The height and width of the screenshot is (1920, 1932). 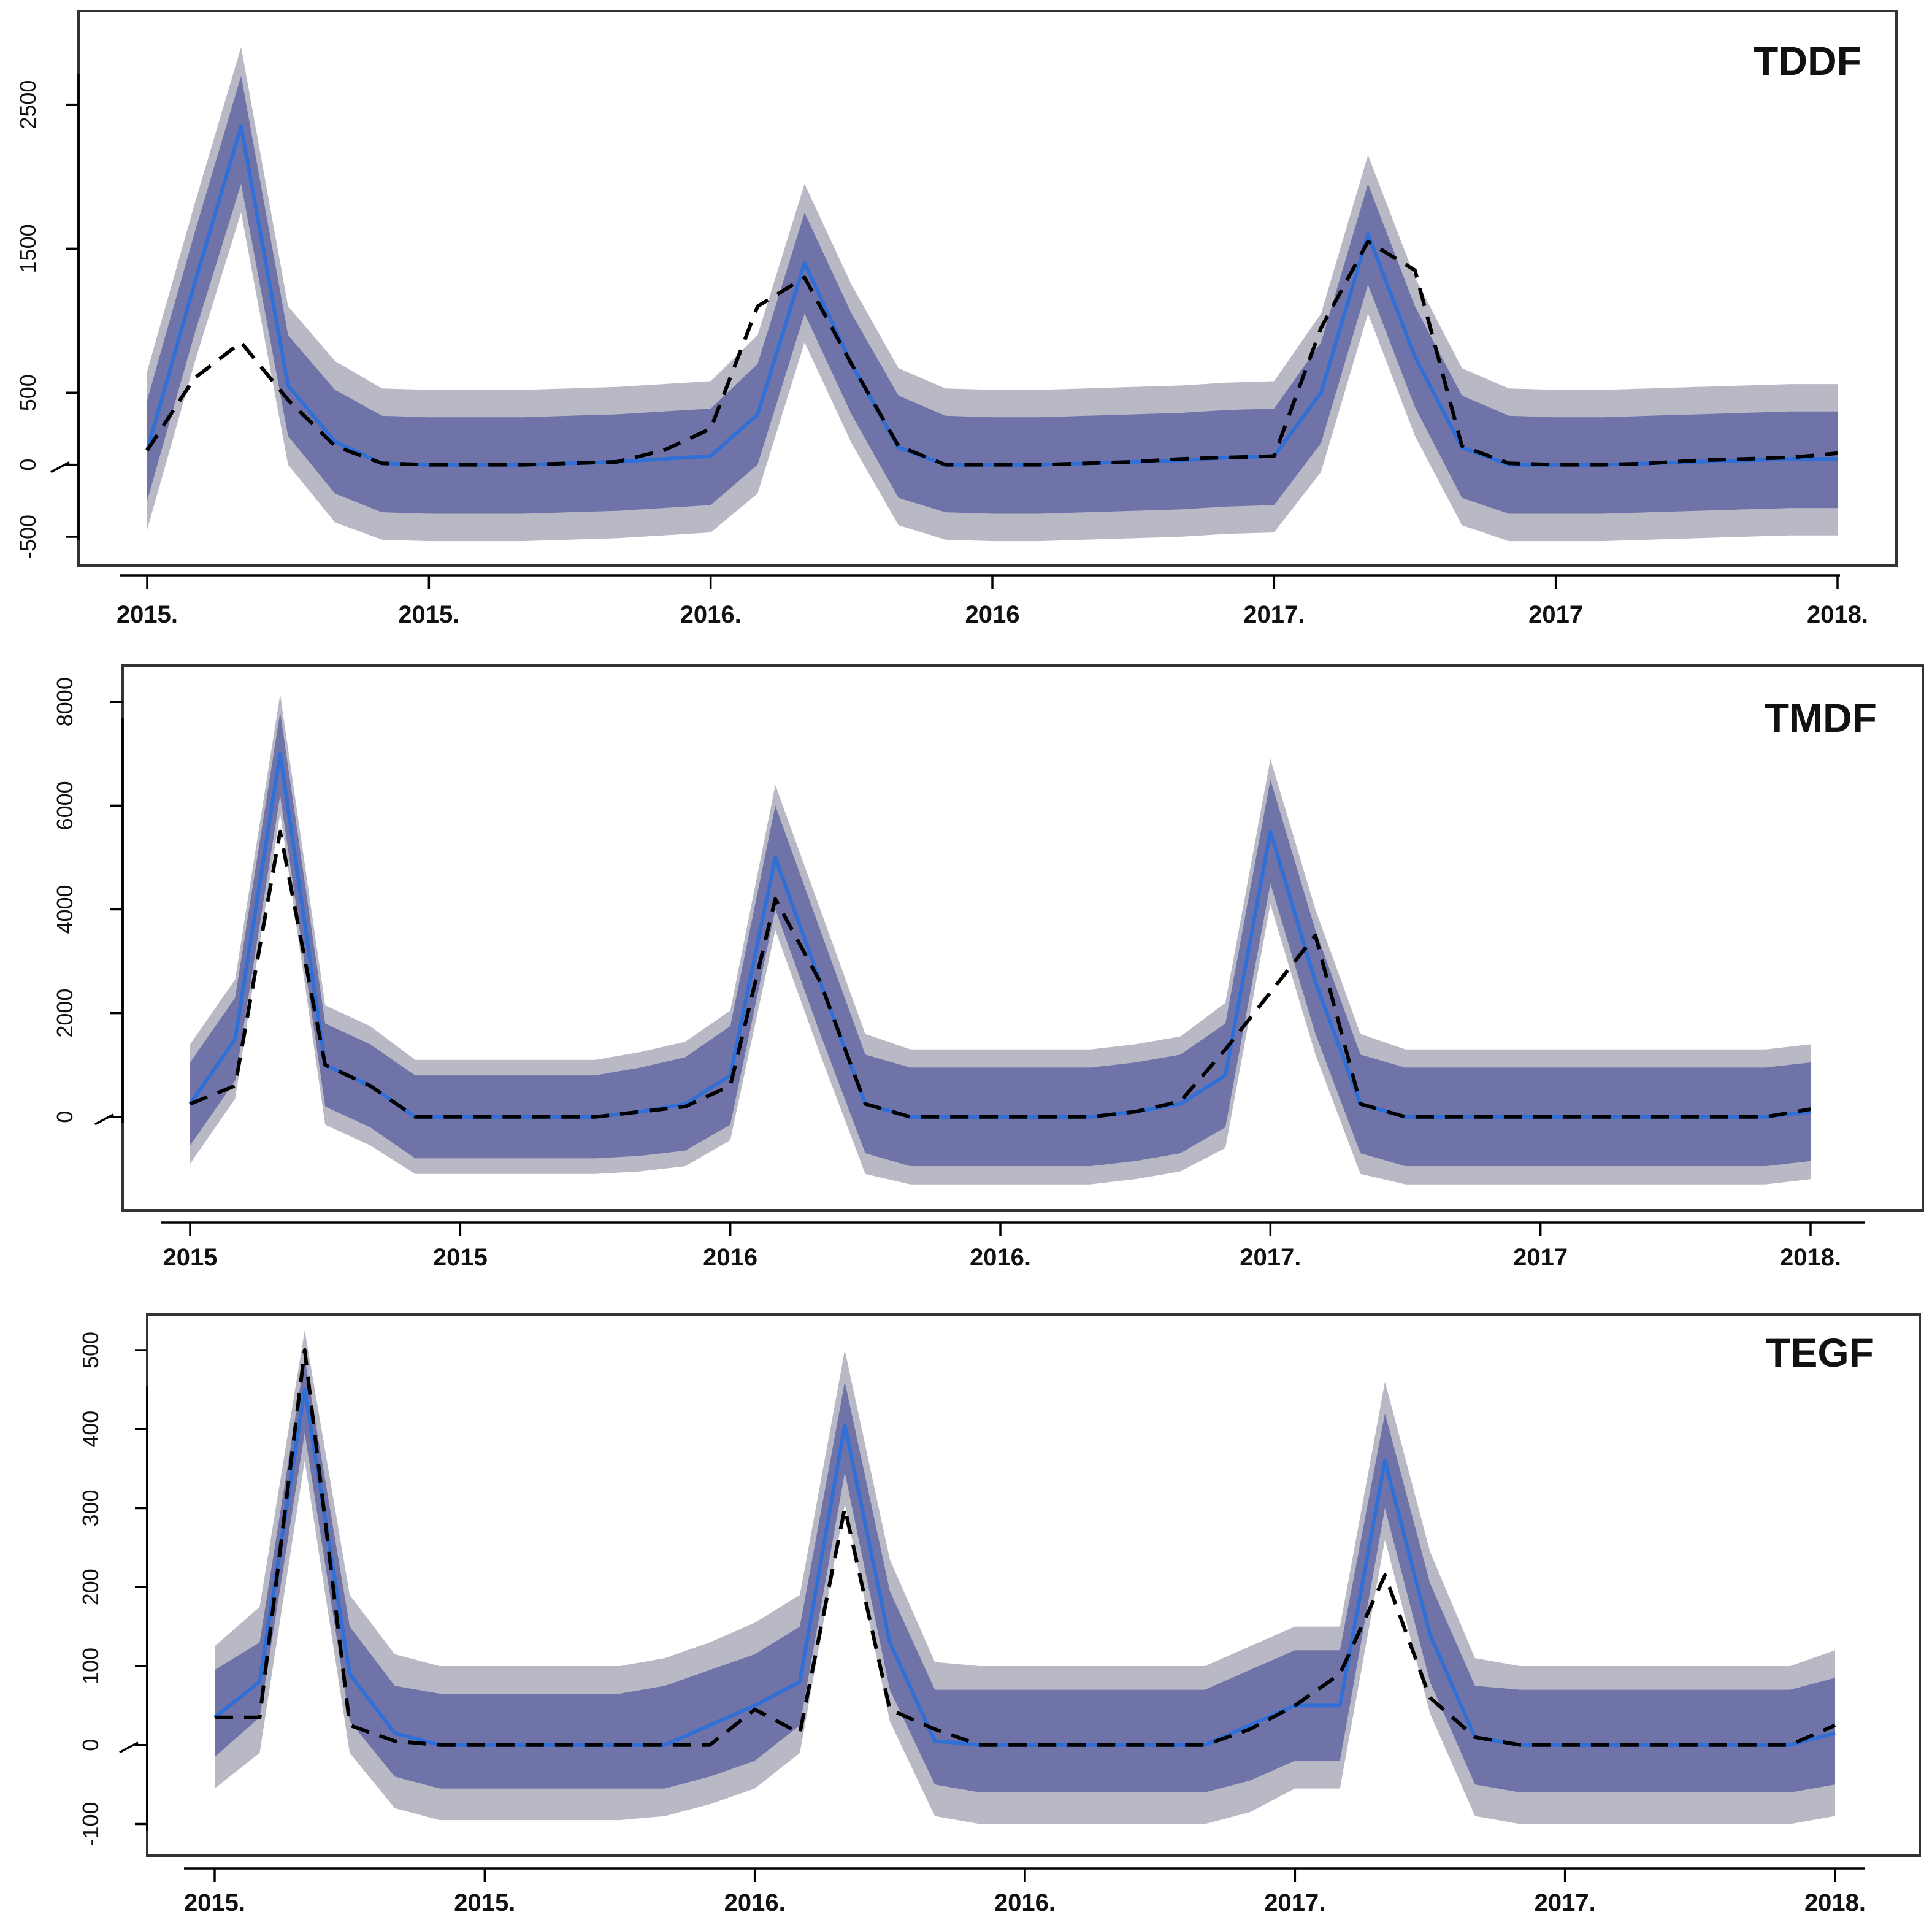 I want to click on y-tick-label: 1500, so click(x=27, y=248).